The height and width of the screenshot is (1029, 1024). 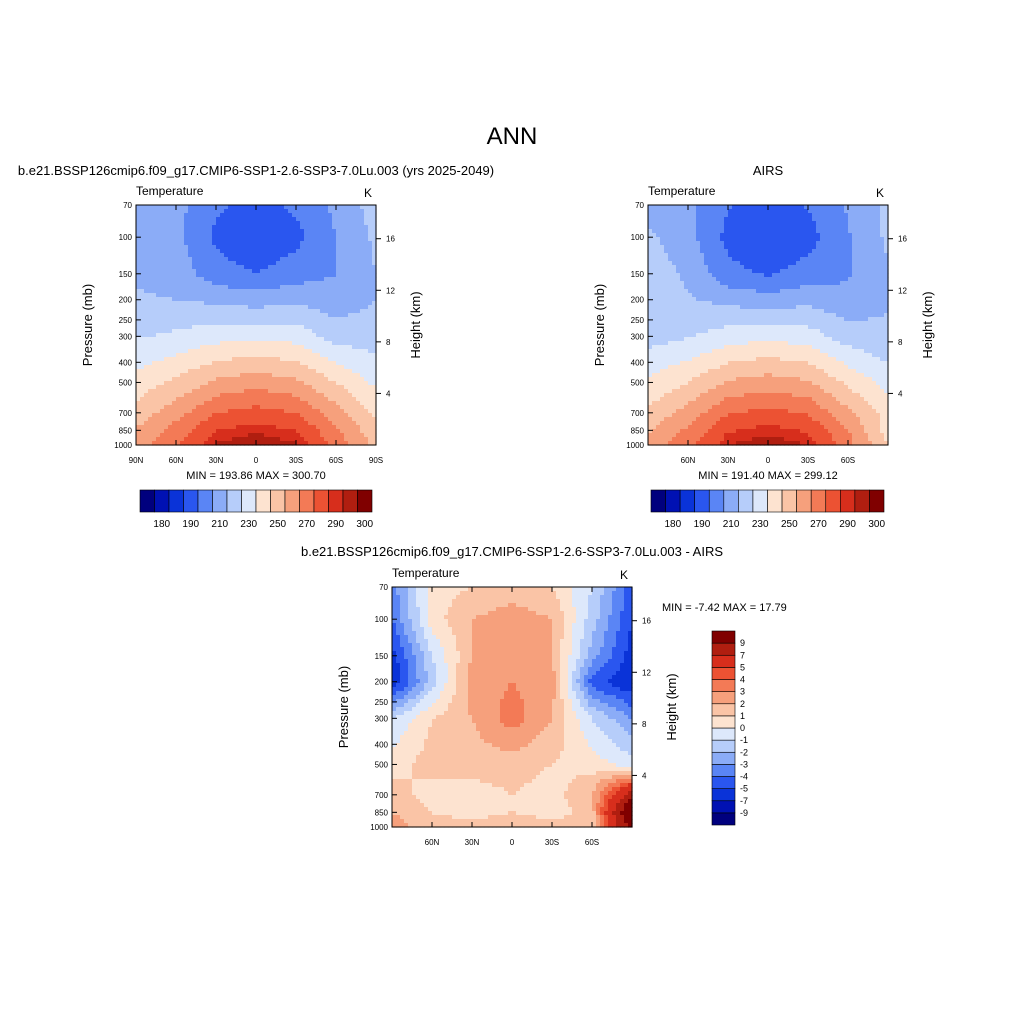 I want to click on y2-tick-label: 12, so click(x=390, y=290).